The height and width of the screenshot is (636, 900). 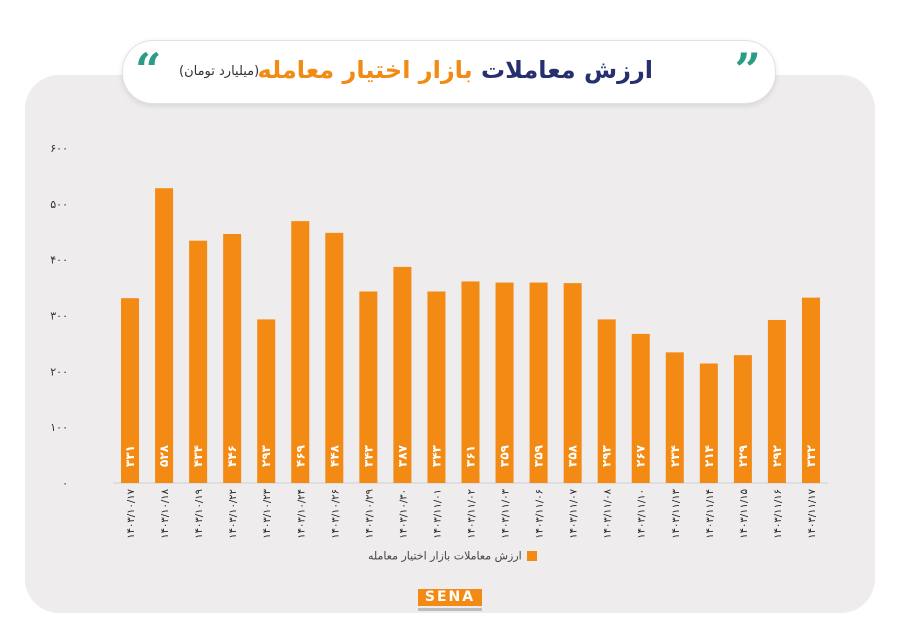 I want to click on bar-value-label: ۳۶۱, so click(x=471, y=456).